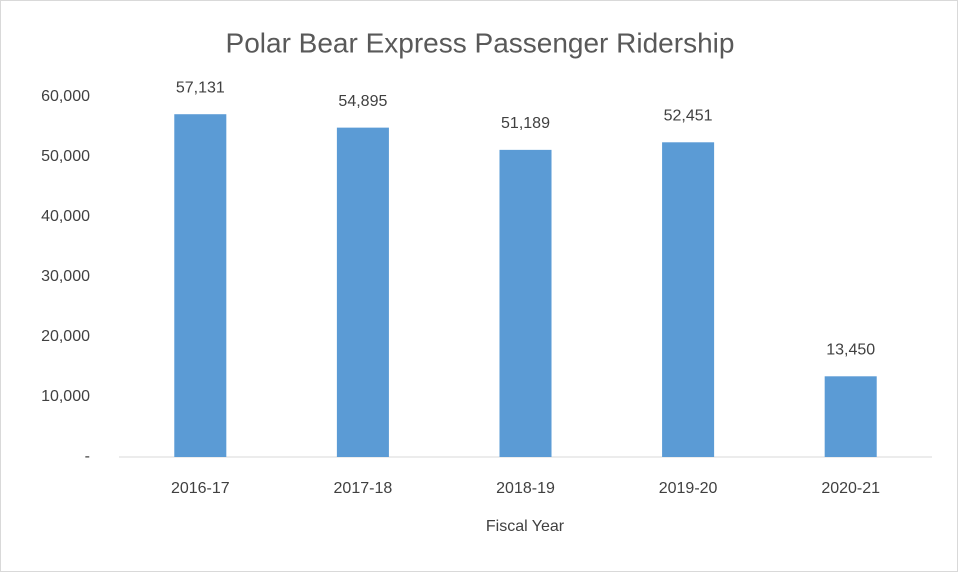  I want to click on x-tick-label: 2019-20, so click(688, 488).